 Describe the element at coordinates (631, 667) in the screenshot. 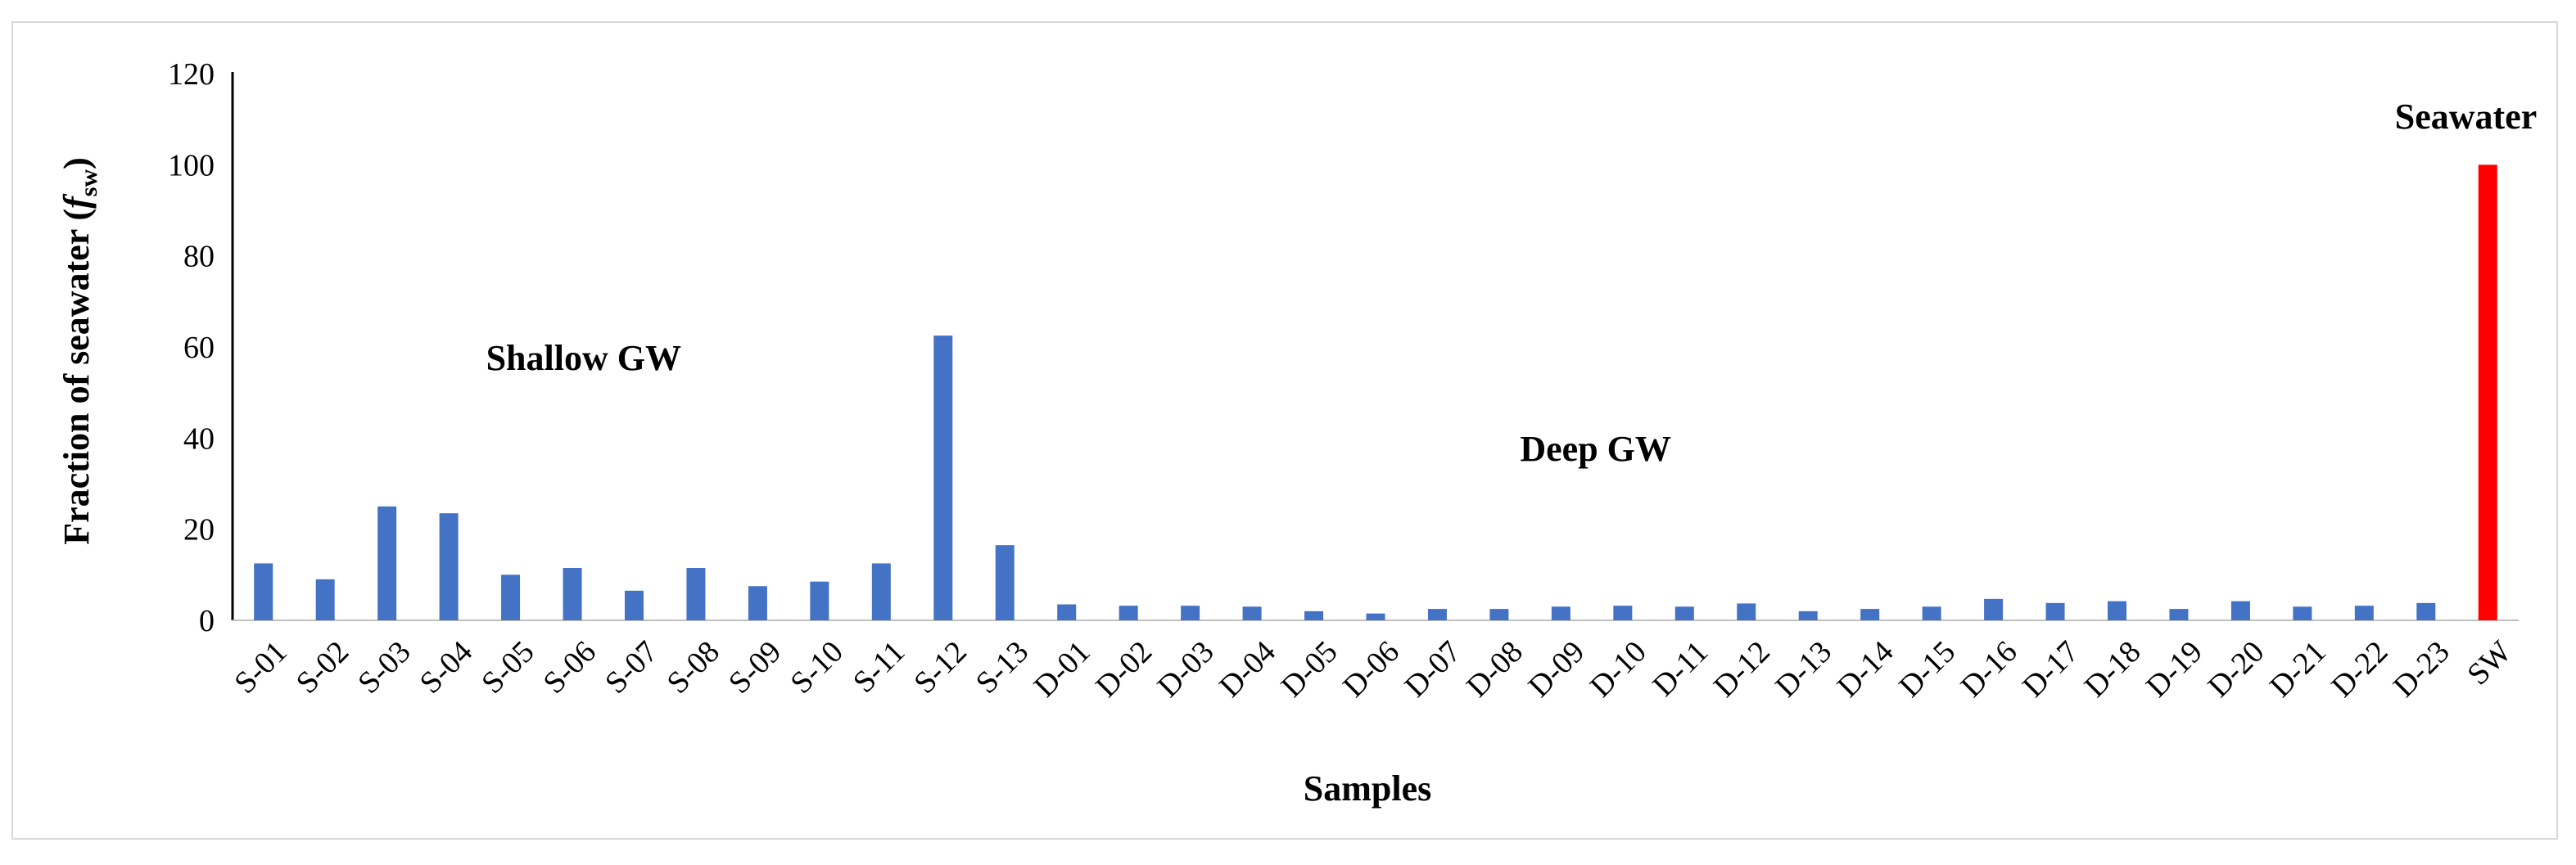

I see `x-tick-label: S-07` at that location.